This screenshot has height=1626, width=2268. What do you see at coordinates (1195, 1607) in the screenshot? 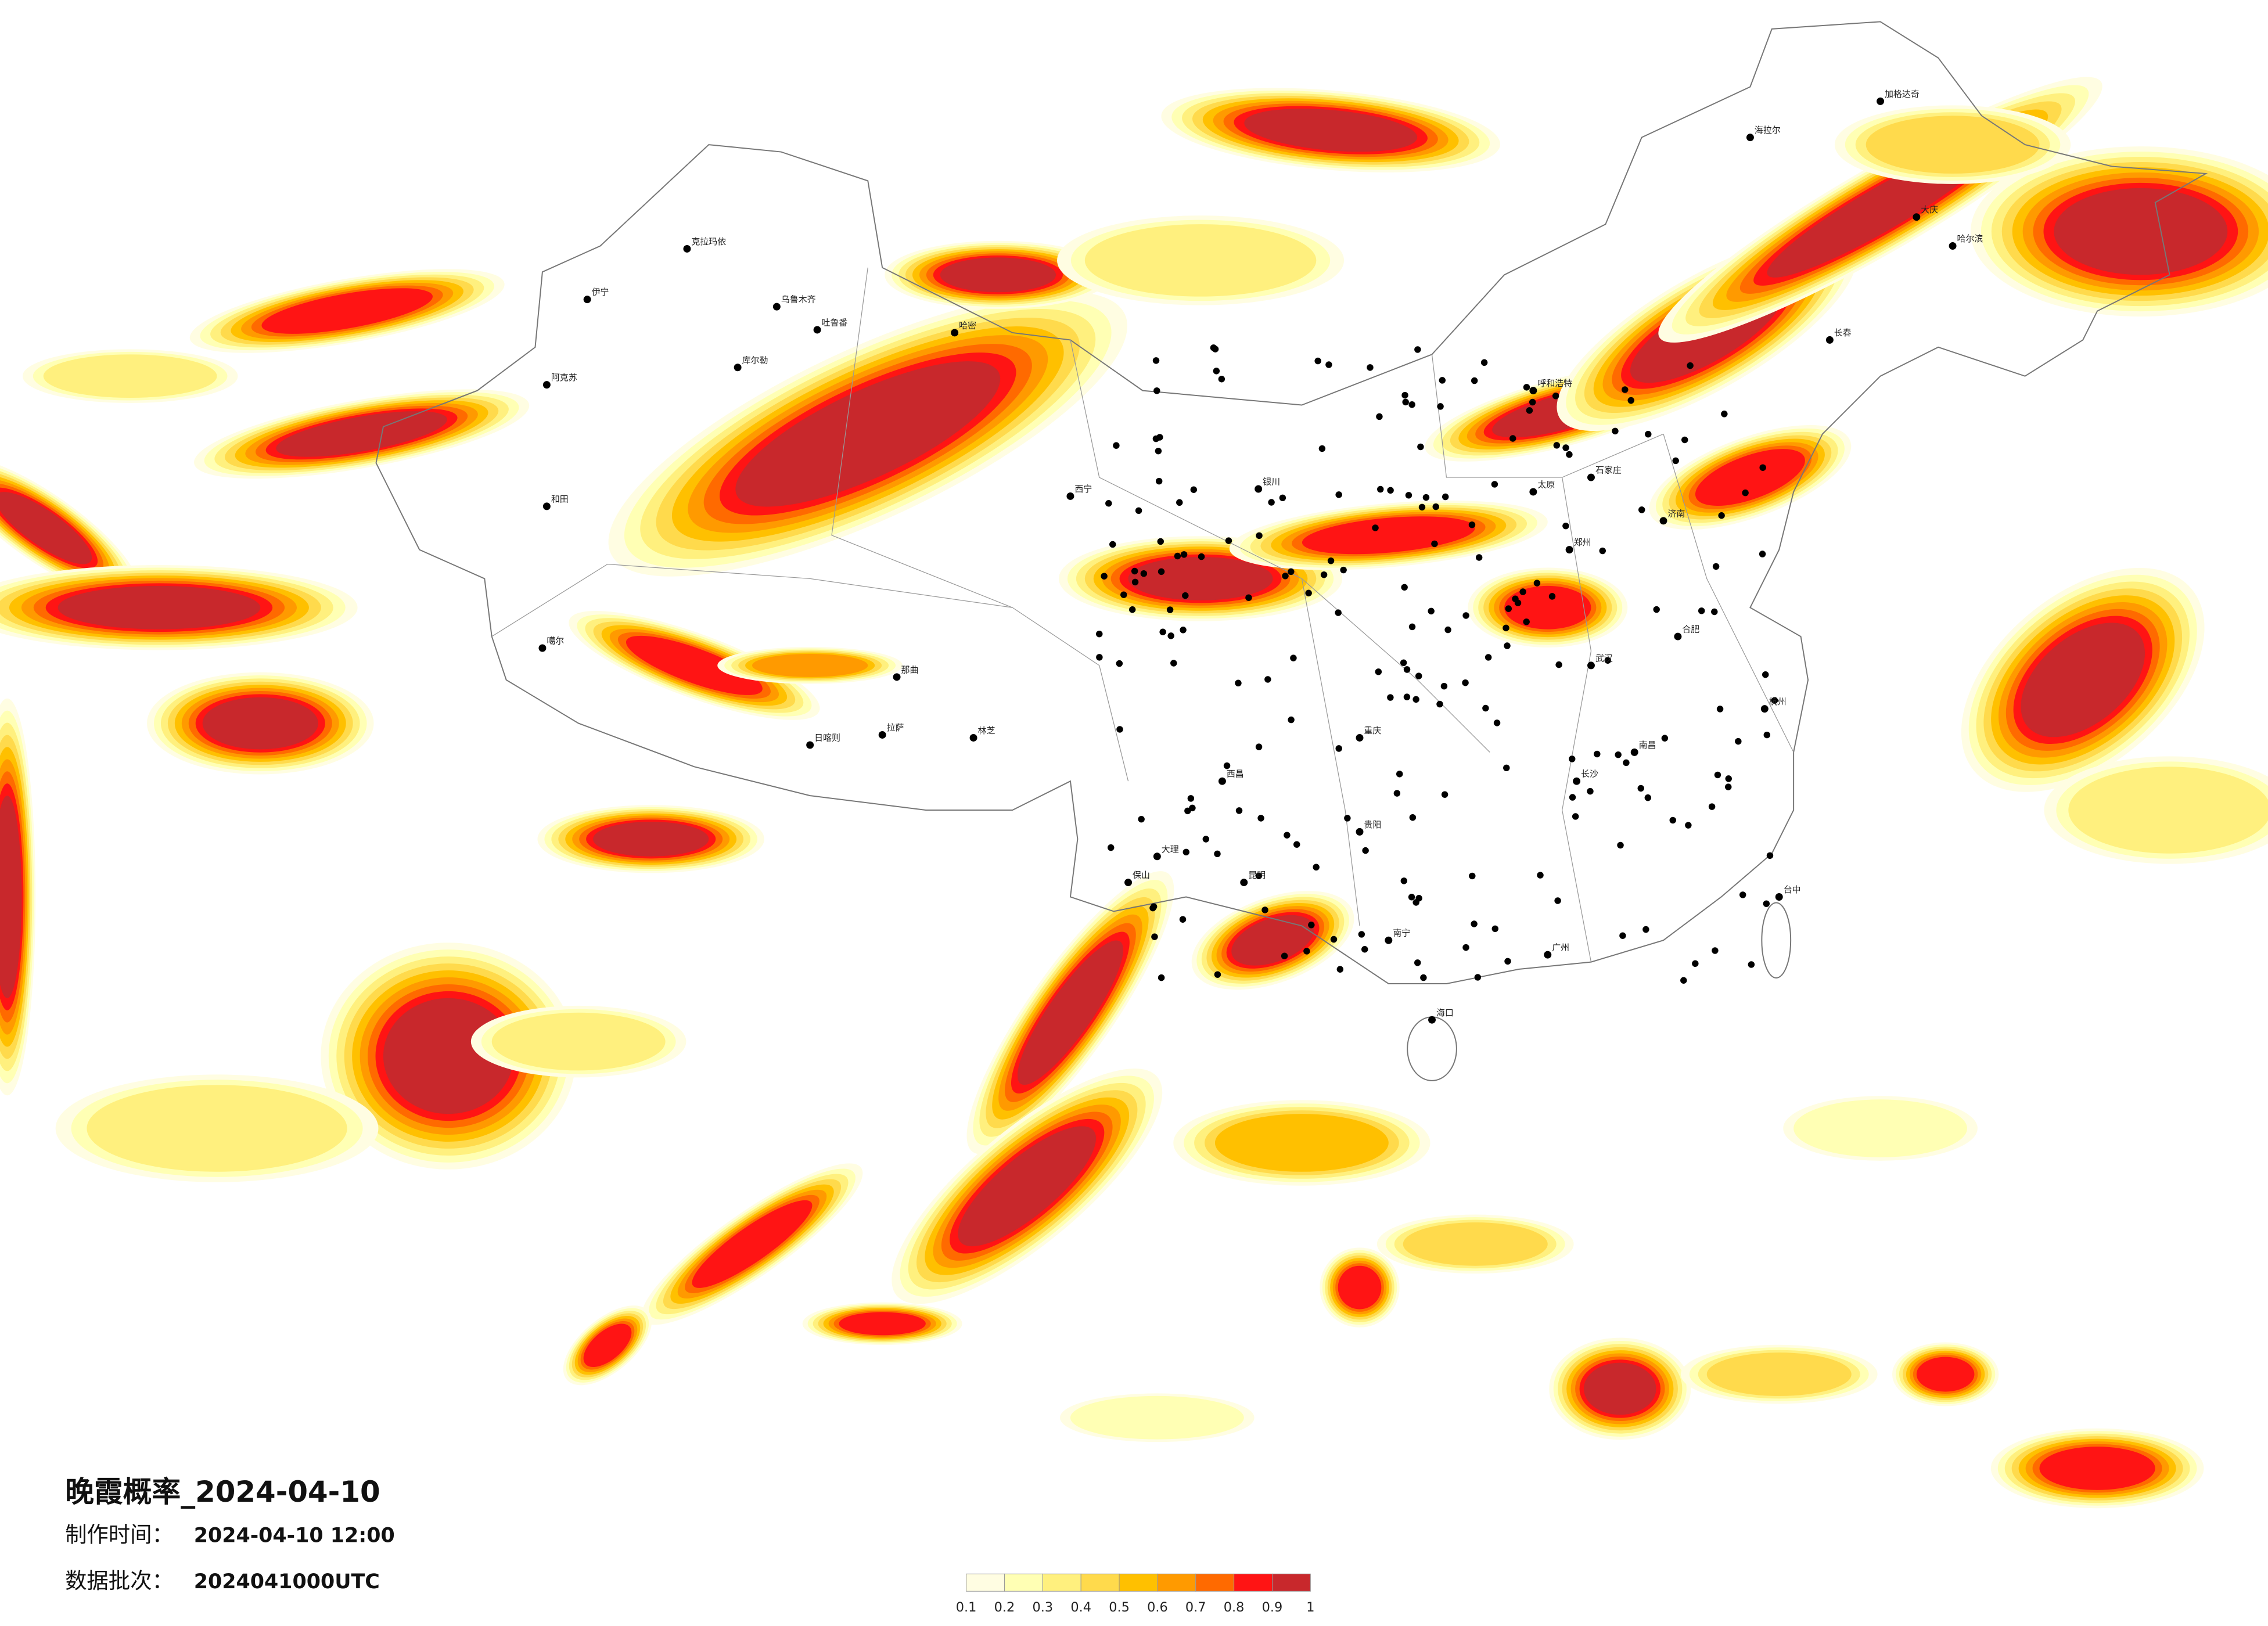
I see `colorbar-tick-label: 0.7` at bounding box center [1195, 1607].